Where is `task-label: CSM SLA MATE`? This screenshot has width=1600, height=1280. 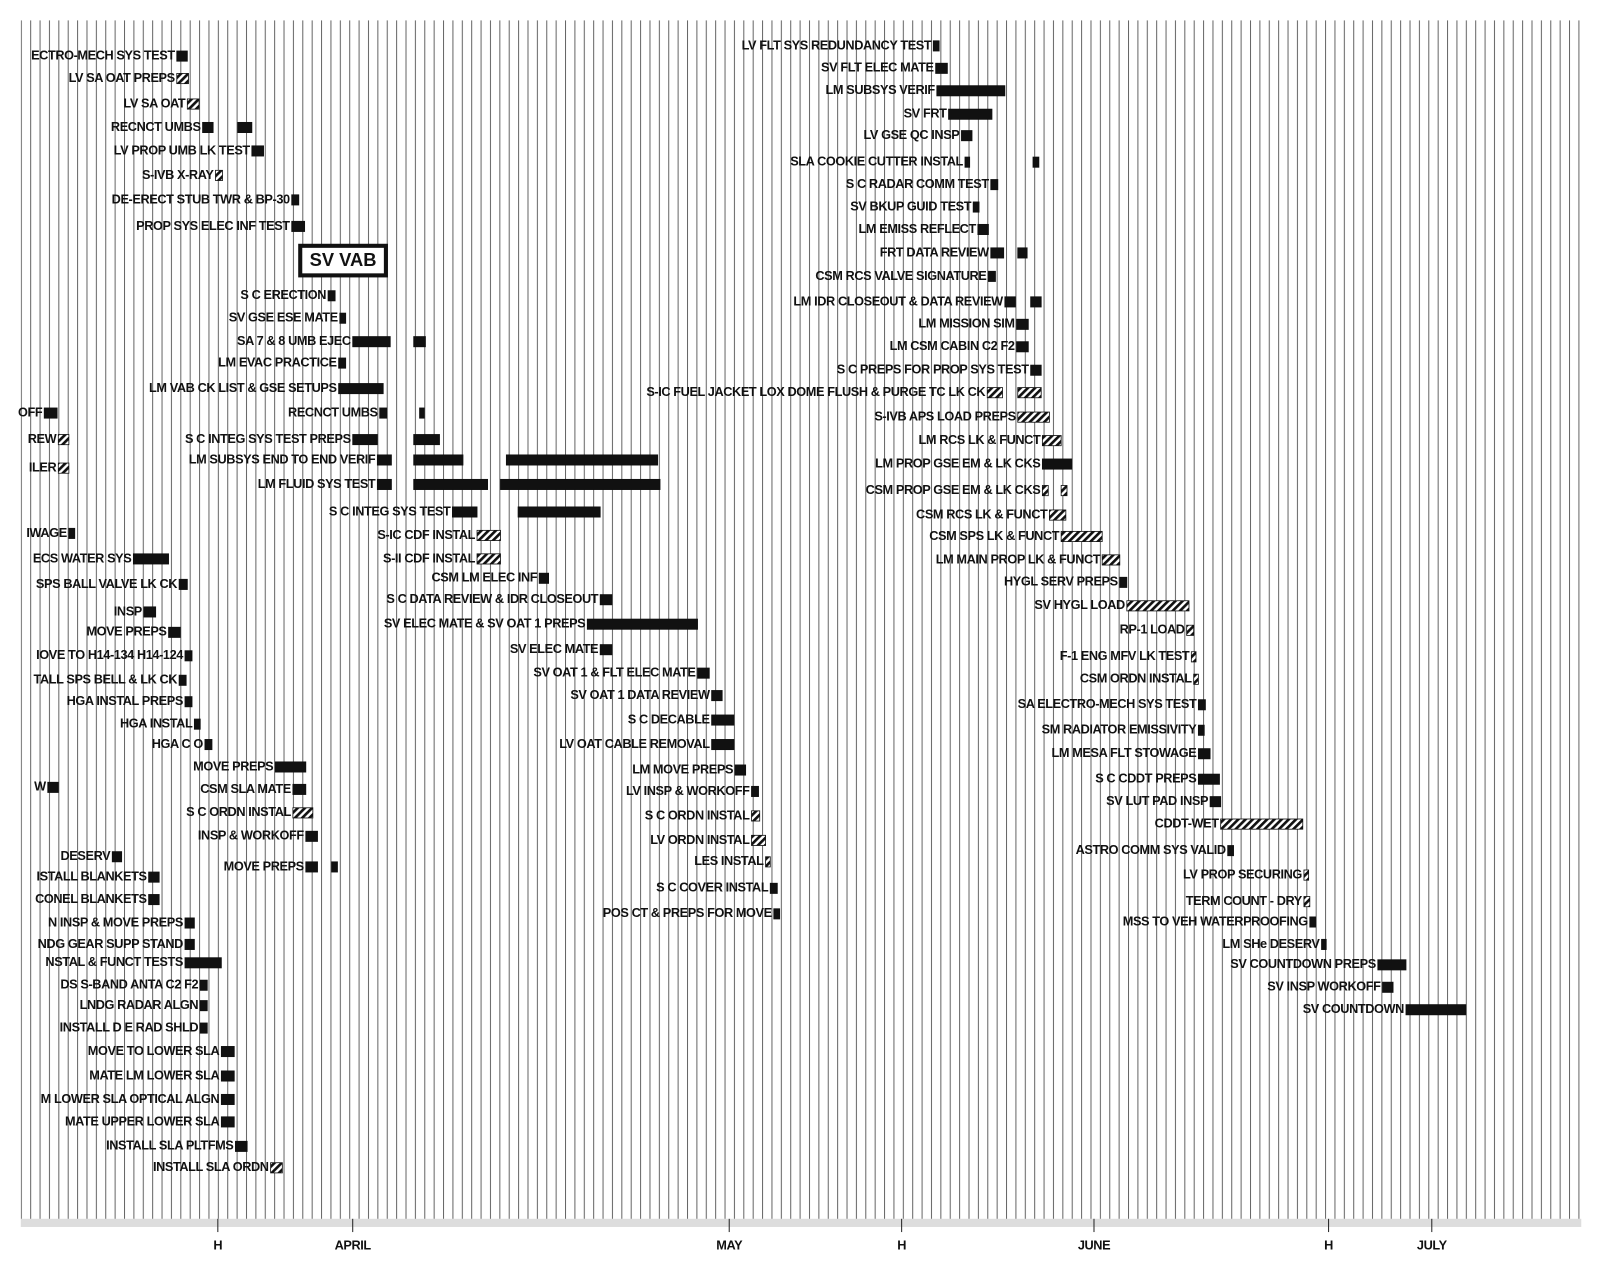
task-label: CSM SLA MATE is located at coordinates (245, 788).